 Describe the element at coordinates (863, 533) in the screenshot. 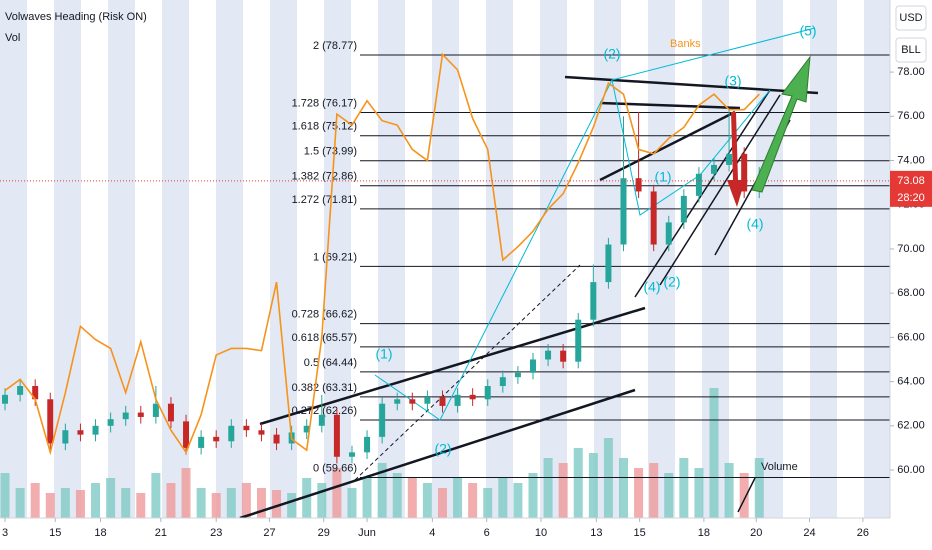

I see `x-tick-label: 26` at that location.